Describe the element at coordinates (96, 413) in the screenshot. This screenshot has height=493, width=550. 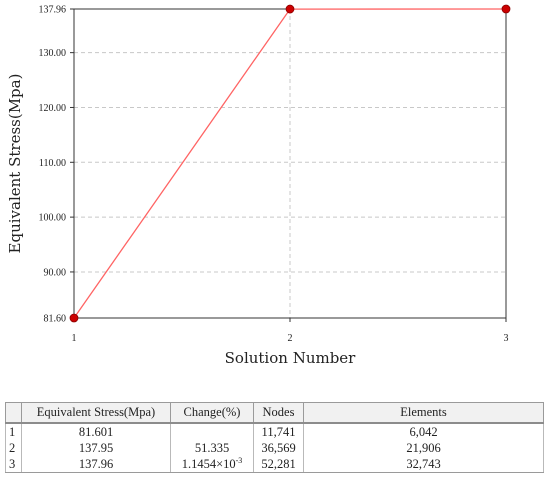
I see `header-equivalent-stress: Equivalent Stress(Mpa)` at that location.